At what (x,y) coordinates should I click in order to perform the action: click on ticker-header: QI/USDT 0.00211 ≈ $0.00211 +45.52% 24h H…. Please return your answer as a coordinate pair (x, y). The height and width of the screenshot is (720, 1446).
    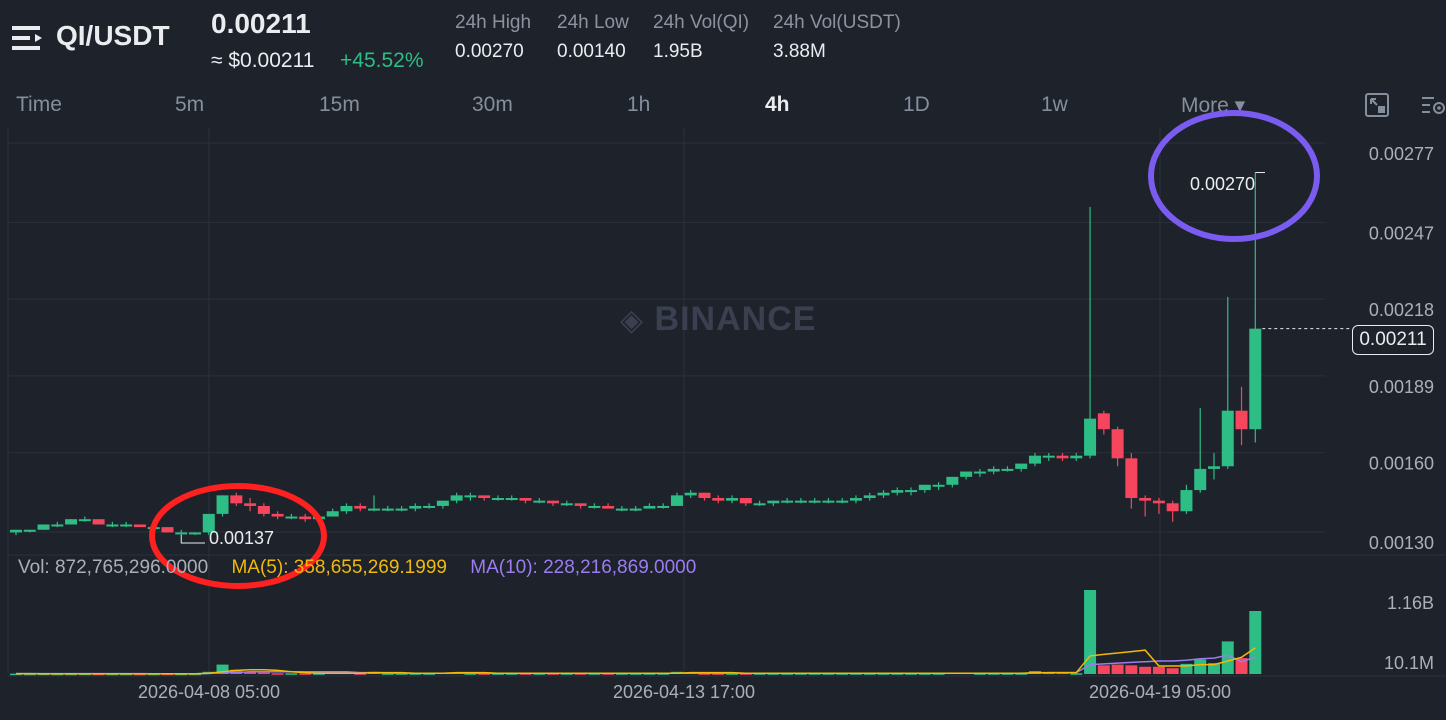
    Looking at the image, I should click on (723, 41).